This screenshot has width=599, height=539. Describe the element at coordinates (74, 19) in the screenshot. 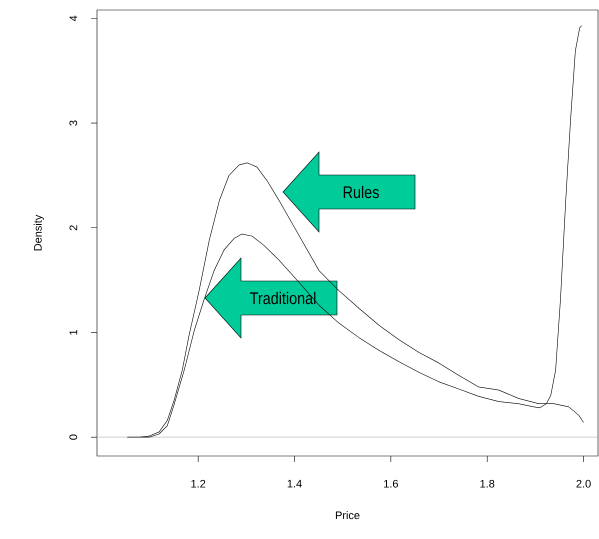

I see `y-tick-label: 4` at that location.